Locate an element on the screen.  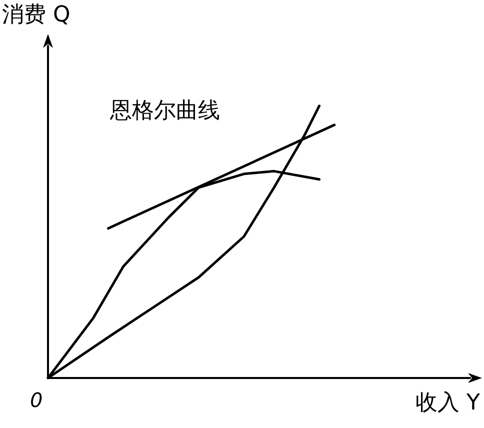
x-axis-title: 收入 Y is located at coordinates (448, 403).